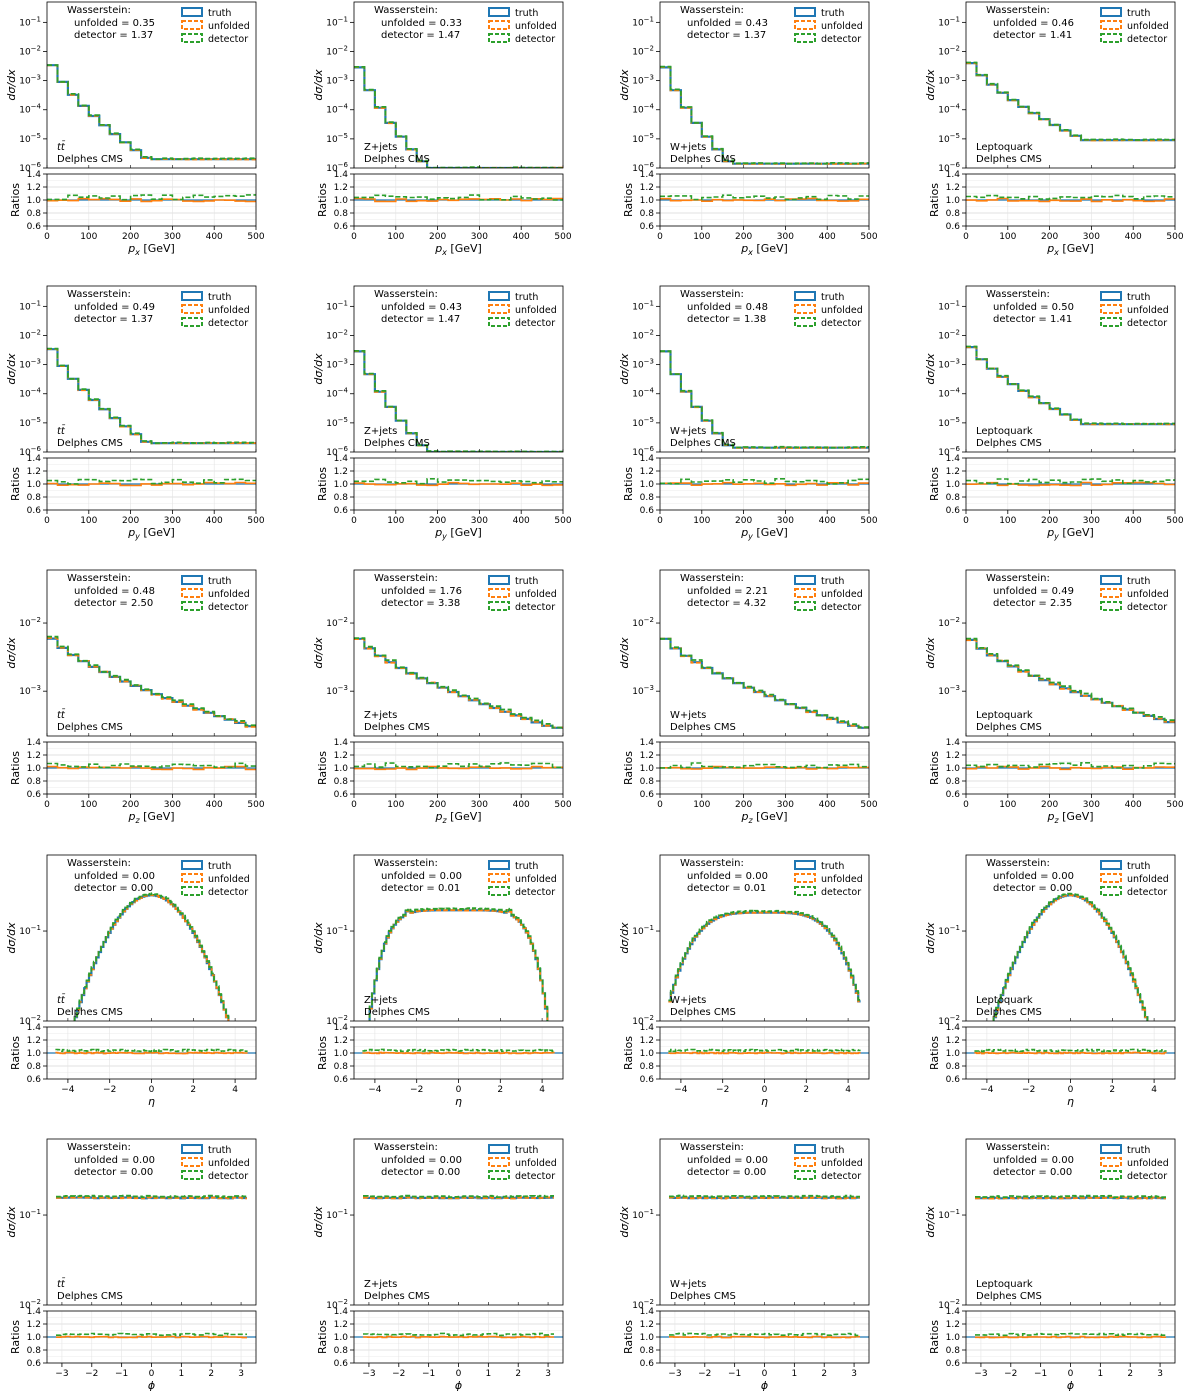  Describe the element at coordinates (420, 1172) in the screenshot. I see `wasserstein-detector: detector = 0.00` at that location.